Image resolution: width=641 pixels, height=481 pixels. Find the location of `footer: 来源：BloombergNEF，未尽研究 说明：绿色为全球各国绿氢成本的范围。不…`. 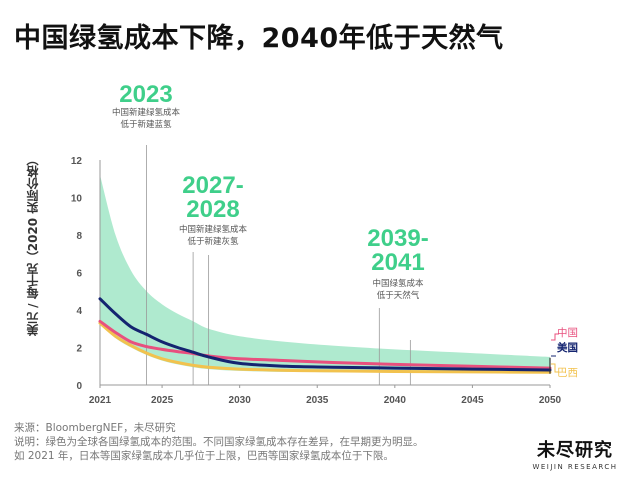

footer: 来源：BloombergNEF，未尽研究 说明：绿色为全球各国绿氢成本的范围。不… is located at coordinates (219, 442).